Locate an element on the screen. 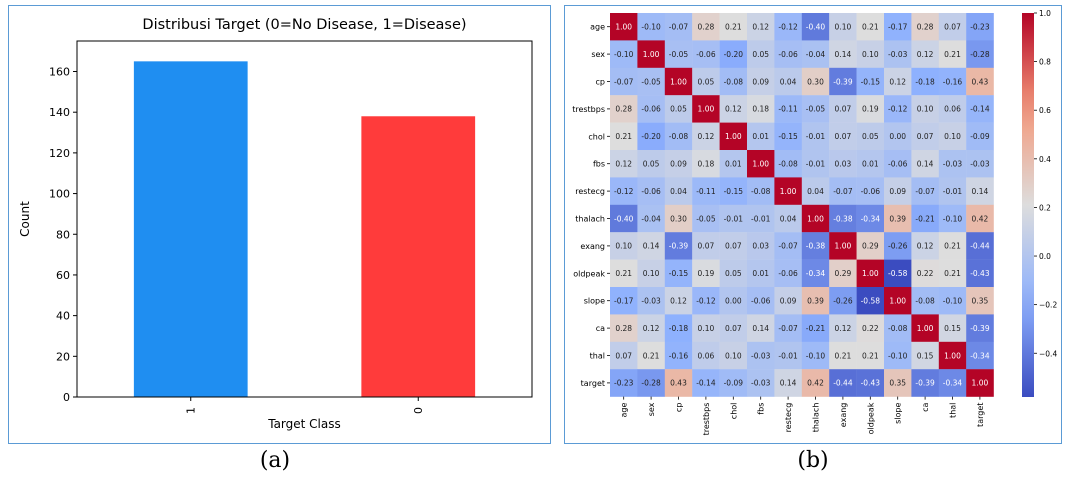 The image size is (1066, 481). row-label: thalach is located at coordinates (590, 219).